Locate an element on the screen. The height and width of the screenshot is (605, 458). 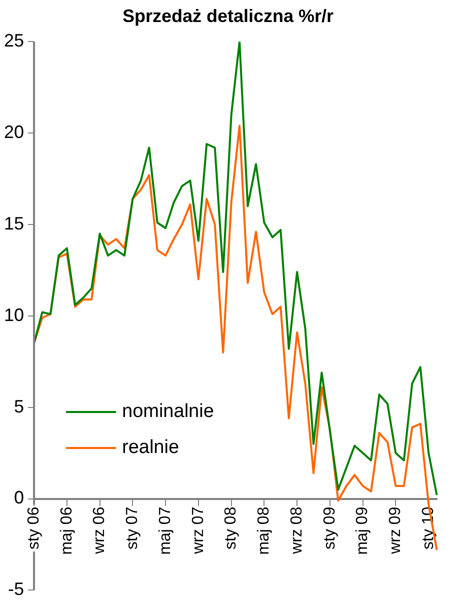
x-tick-label: maj 07 is located at coordinates (165, 530).